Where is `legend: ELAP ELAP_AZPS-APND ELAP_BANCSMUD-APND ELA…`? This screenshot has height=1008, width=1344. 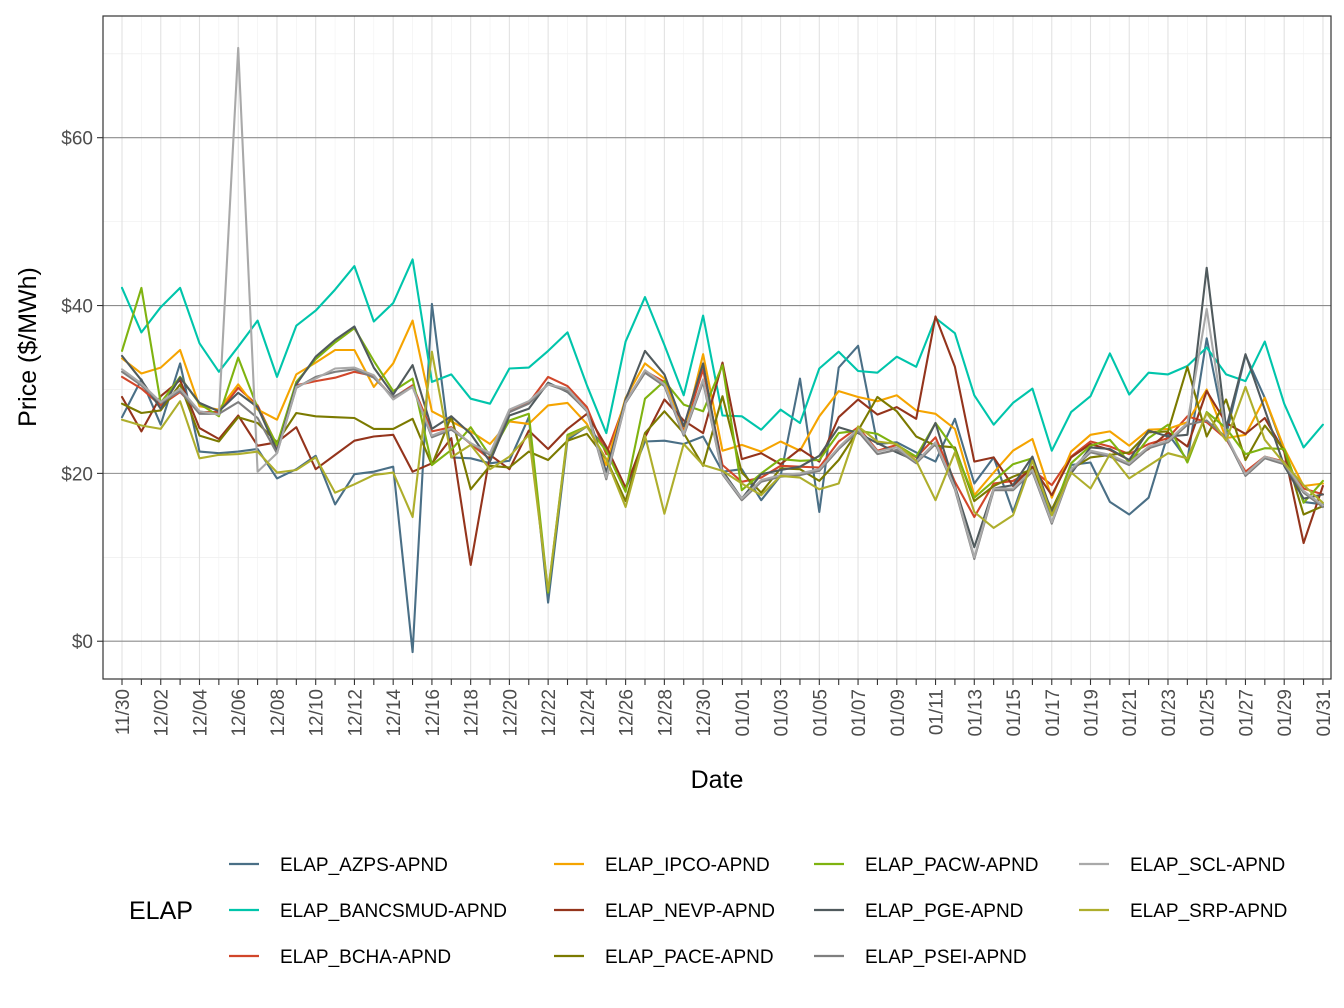 legend: ELAP ELAP_AZPS-APND ELAP_BANCSMUD-APND ELA… is located at coordinates (708, 911).